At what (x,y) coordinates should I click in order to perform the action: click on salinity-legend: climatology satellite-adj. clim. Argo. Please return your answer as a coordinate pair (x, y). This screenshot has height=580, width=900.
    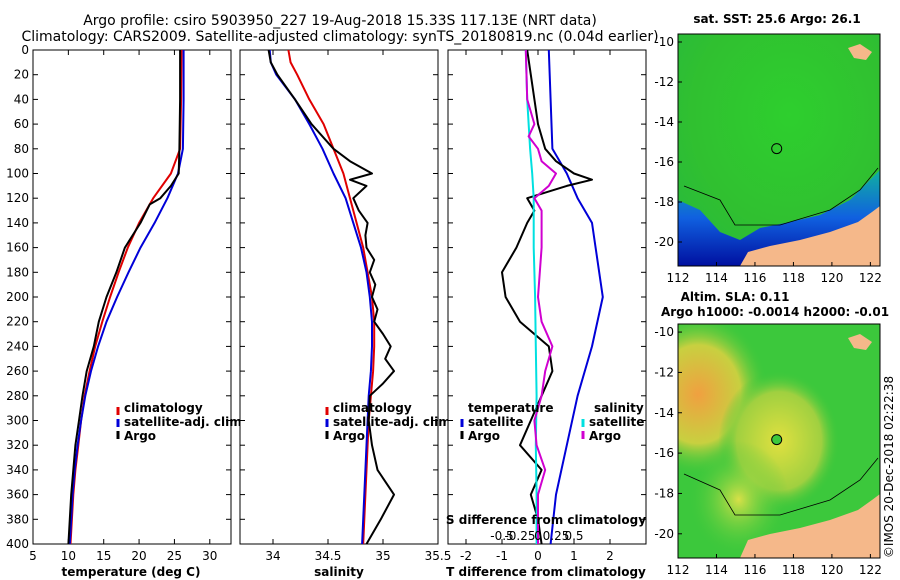
    Looking at the image, I should click on (390, 422).